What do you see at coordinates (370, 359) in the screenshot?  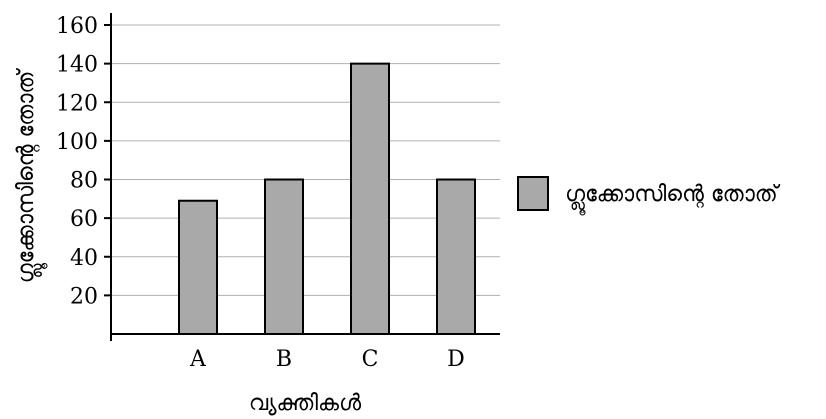 I see `x-tick-label: C` at bounding box center [370, 359].